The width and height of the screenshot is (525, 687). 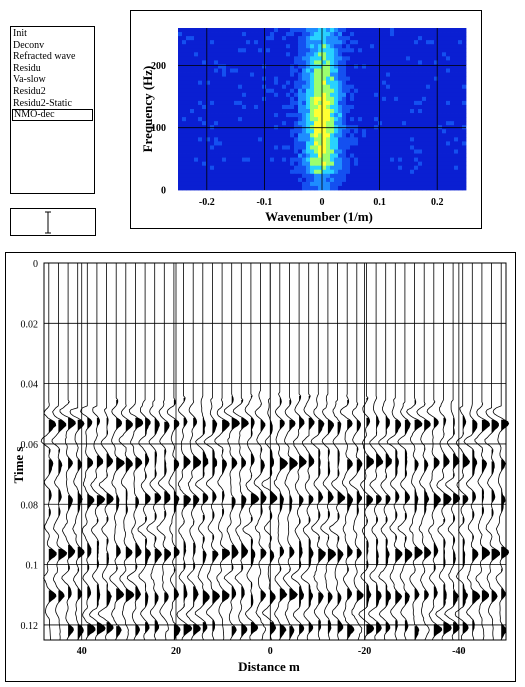 What do you see at coordinates (27, 68) in the screenshot?
I see `step-item-residu: Residu` at bounding box center [27, 68].